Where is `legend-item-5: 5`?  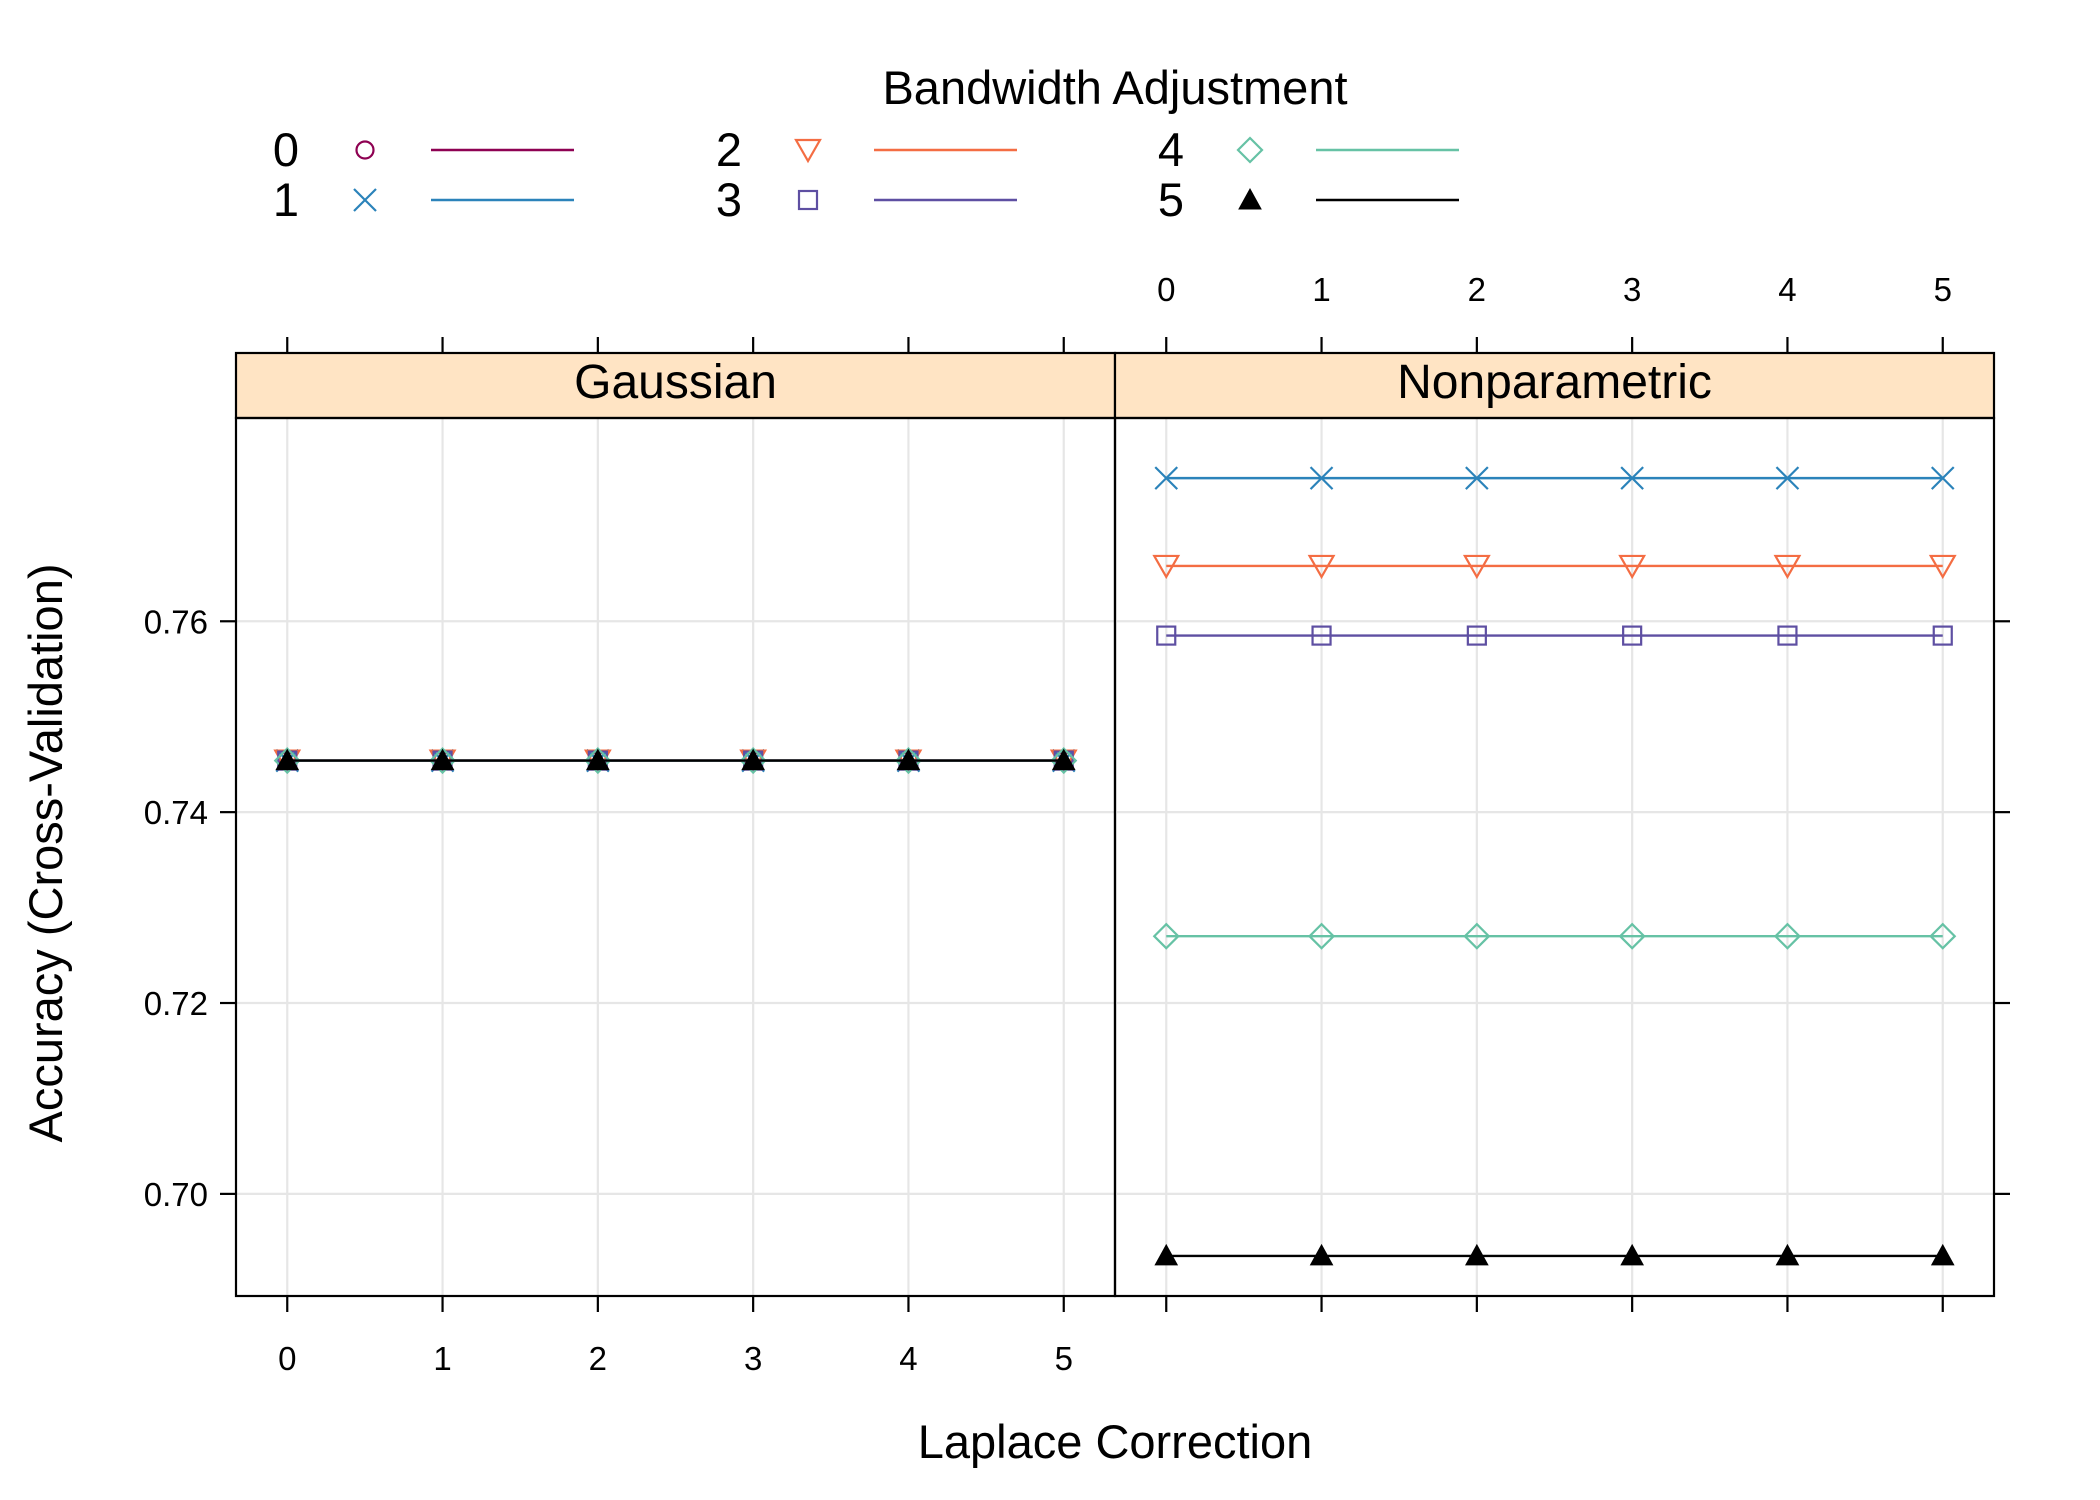
legend-item-5: 5 is located at coordinates (1308, 199).